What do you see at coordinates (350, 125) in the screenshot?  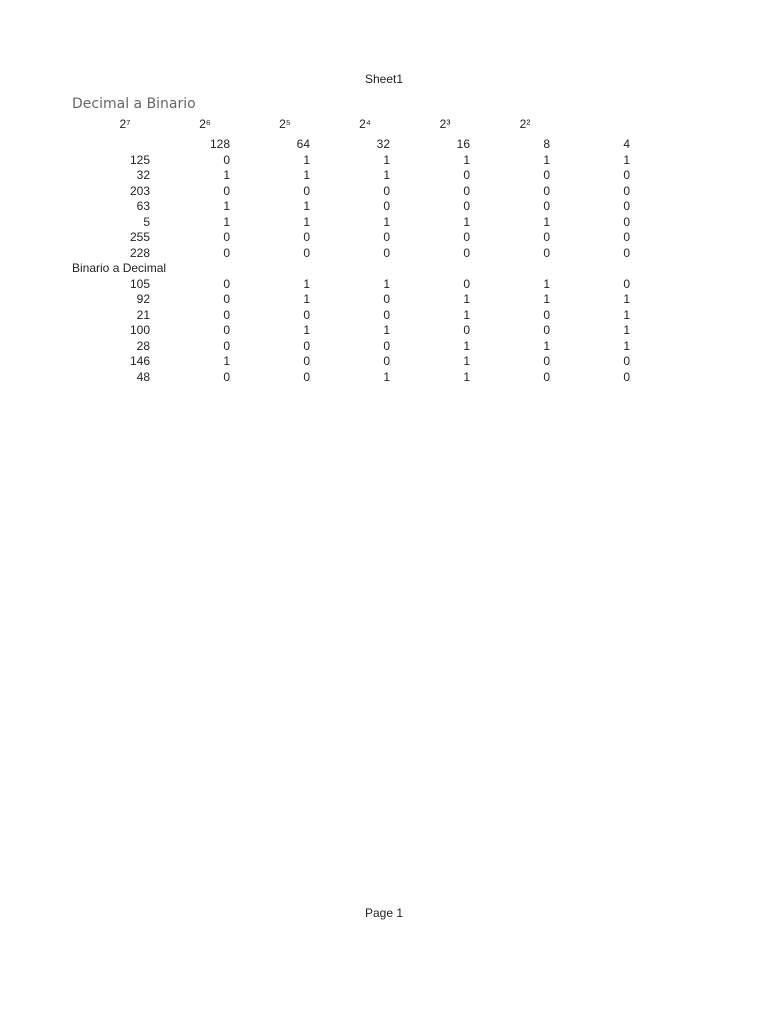 I see `exponent-header-row: 2⁷ 2⁶ 2⁵ 2⁴ 2³ 2²` at bounding box center [350, 125].